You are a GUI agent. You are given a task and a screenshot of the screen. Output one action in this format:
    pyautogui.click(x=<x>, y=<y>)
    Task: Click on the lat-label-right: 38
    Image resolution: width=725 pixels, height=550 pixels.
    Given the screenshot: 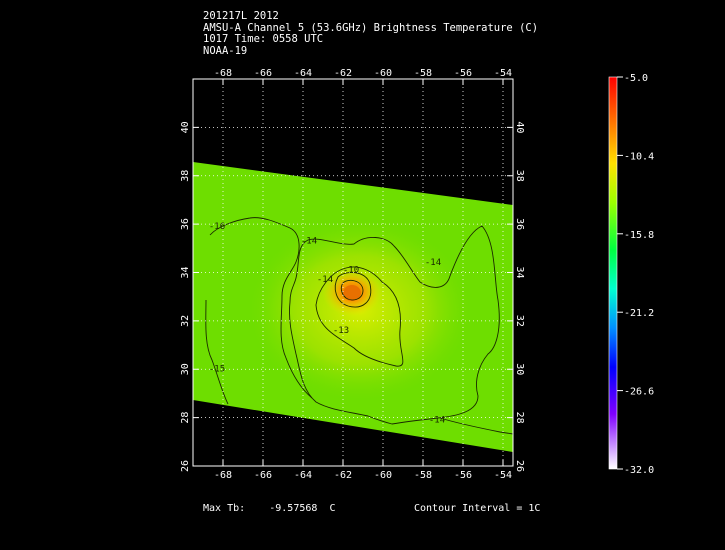 What is the action you would take?
    pyautogui.click(x=519, y=176)
    